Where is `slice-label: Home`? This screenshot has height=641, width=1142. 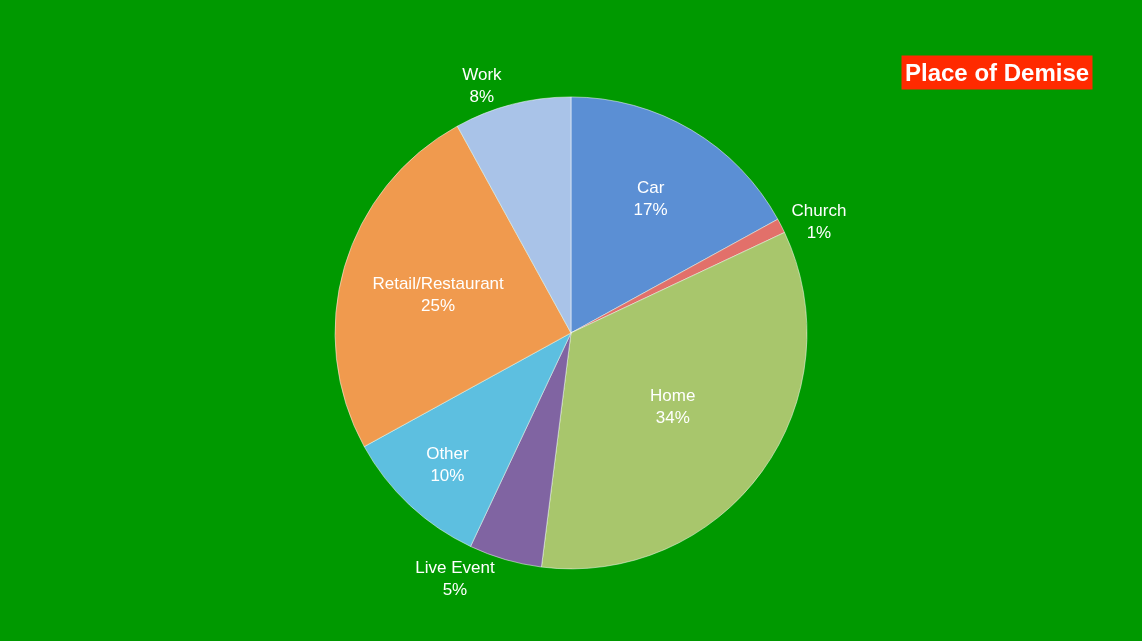
slice-label: Home is located at coordinates (673, 396).